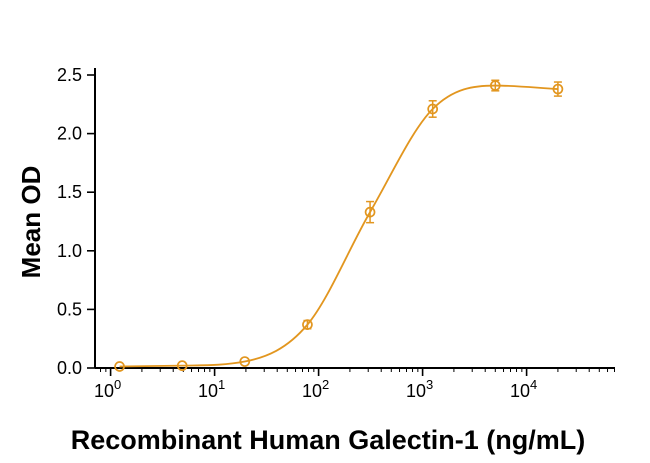 The width and height of the screenshot is (650, 463). I want to click on y-tick-label: 2.0, so click(69, 134).